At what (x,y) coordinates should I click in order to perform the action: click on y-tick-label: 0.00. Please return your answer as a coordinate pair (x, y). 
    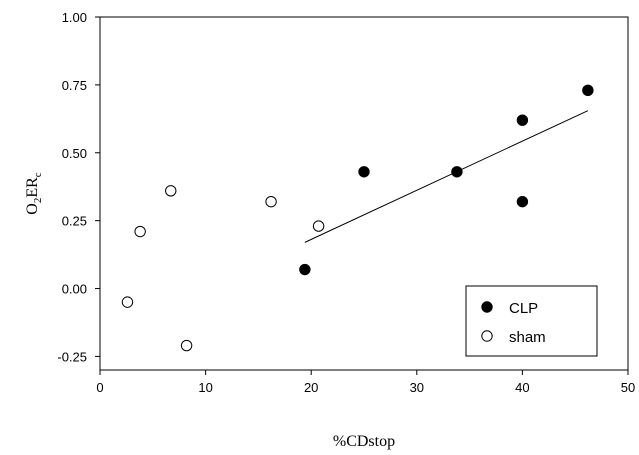
    Looking at the image, I should click on (74, 289).